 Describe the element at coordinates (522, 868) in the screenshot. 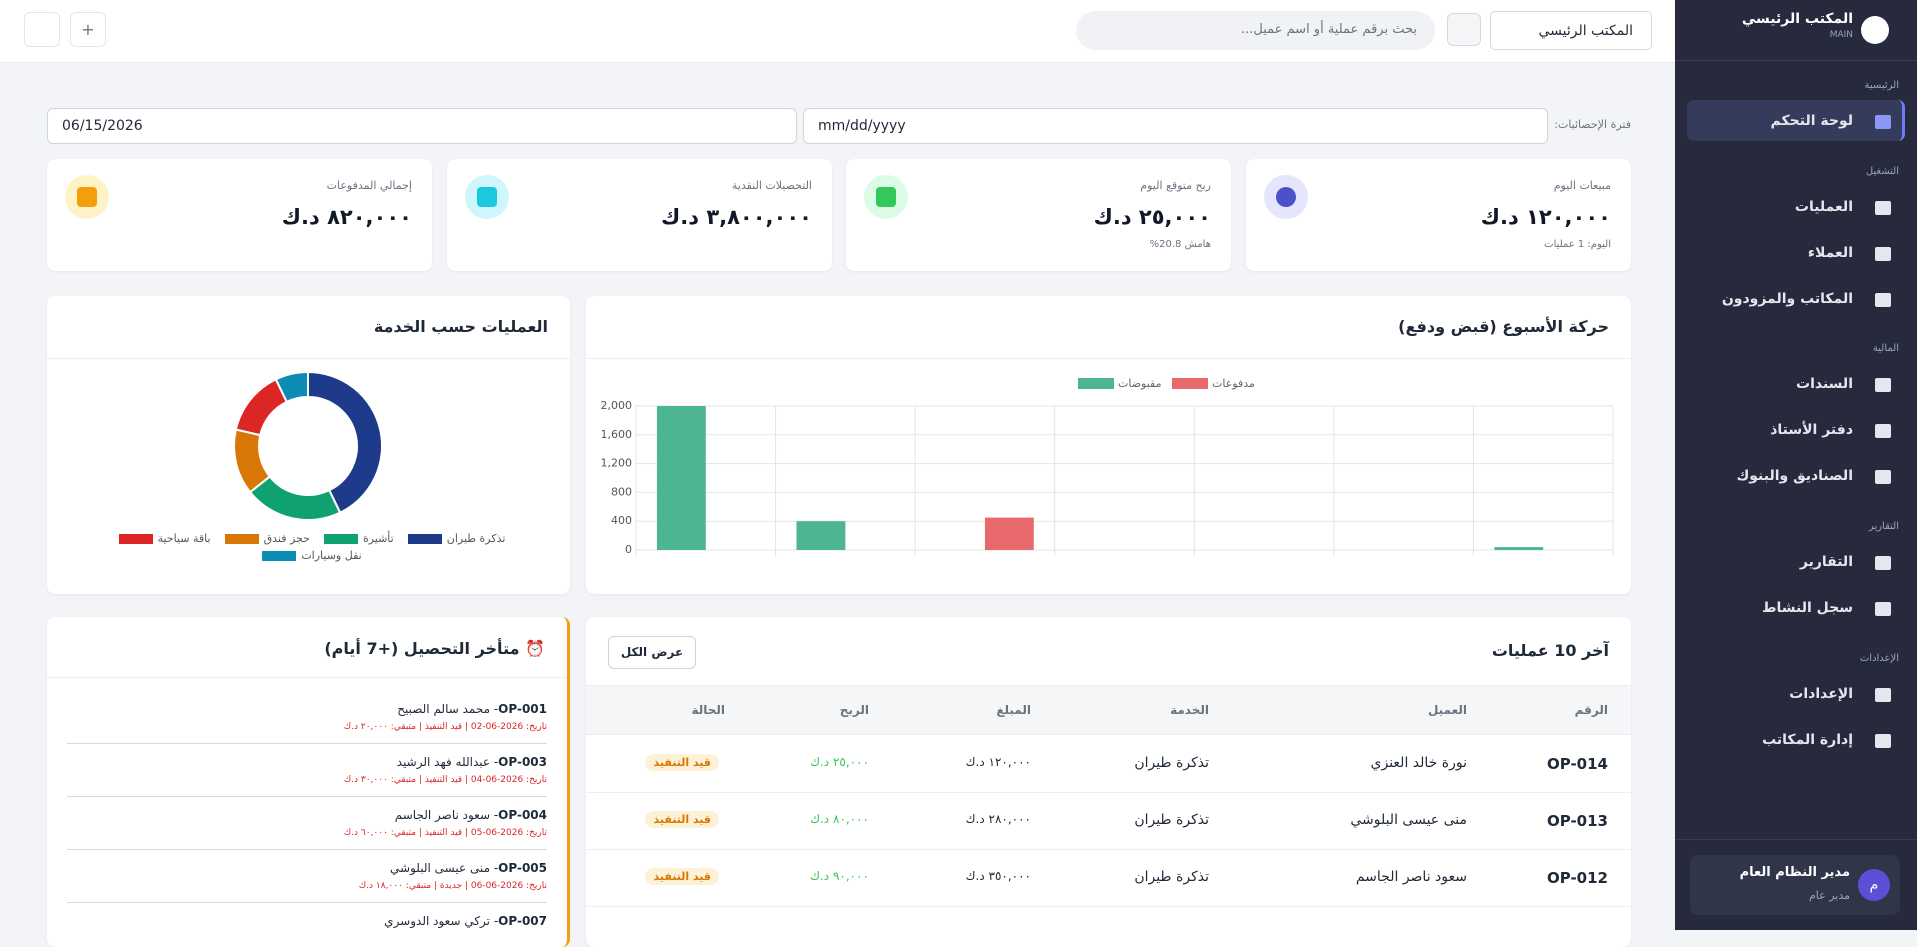

I see `overdue-id: OP-005` at that location.